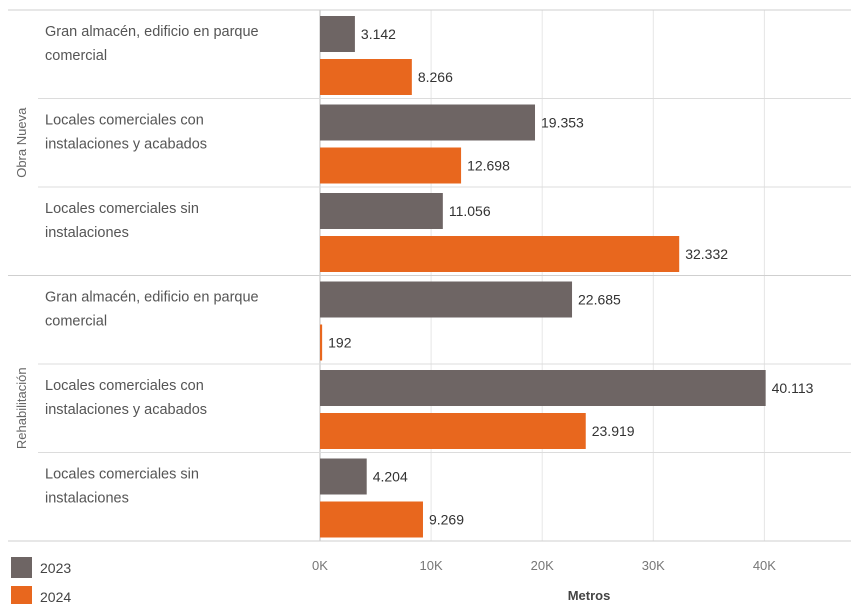 Image resolution: width=851 pixels, height=604 pixels. Describe the element at coordinates (41, 580) in the screenshot. I see `legend: 2023 2024` at that location.